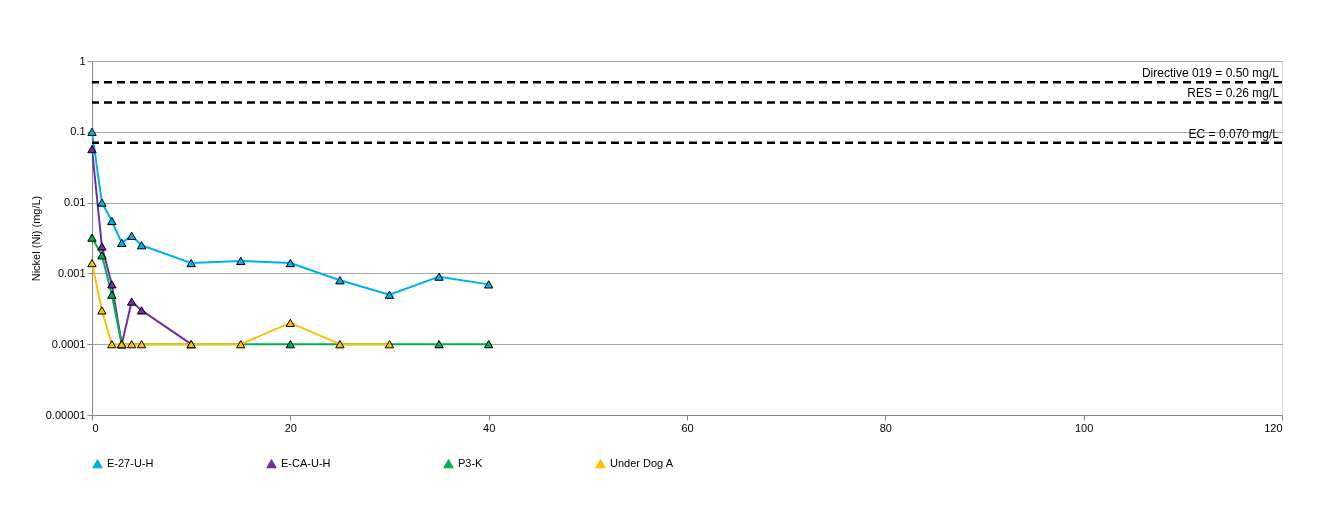  Describe the element at coordinates (885, 427) in the screenshot. I see `x-tick-label: 80` at that location.